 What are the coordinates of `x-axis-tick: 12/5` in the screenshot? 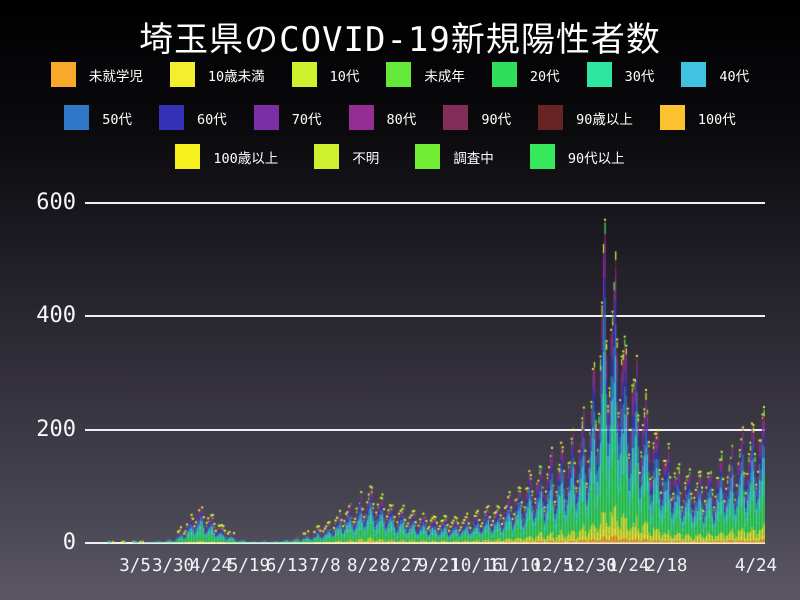 It's located at (552, 566).